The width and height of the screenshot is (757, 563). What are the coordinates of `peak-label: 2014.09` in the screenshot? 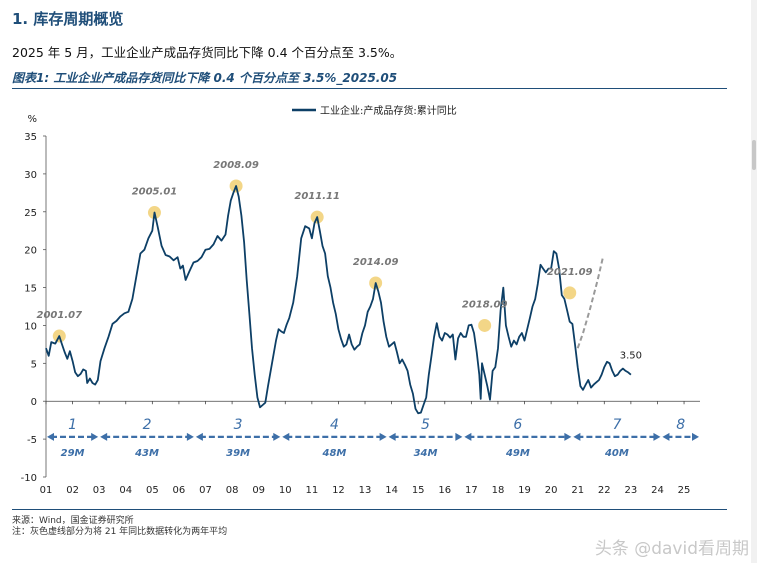 It's located at (376, 262).